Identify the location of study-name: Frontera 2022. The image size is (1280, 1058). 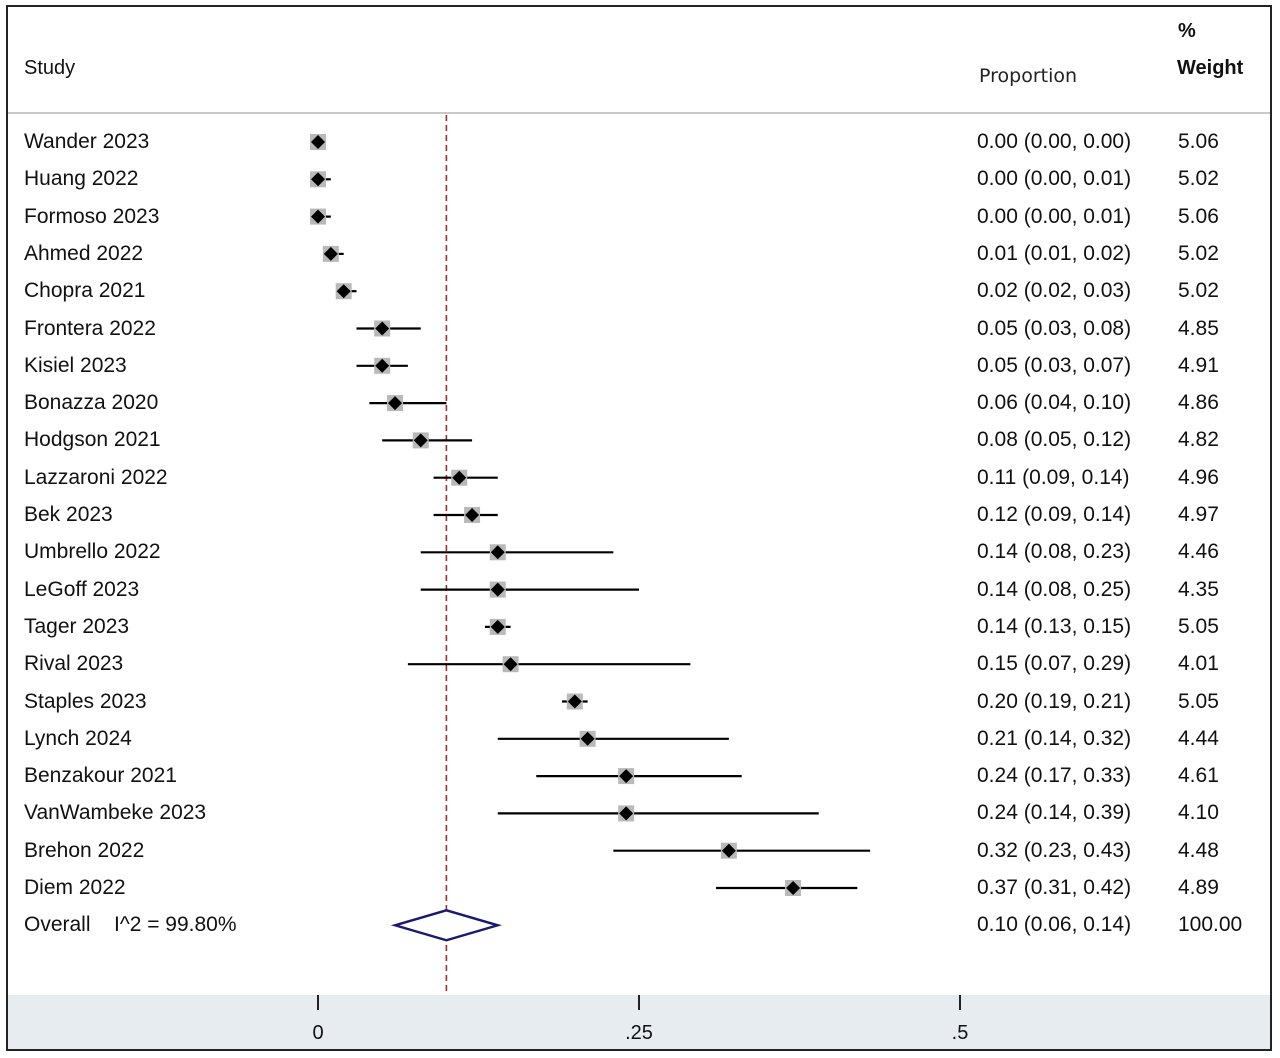
(90, 328).